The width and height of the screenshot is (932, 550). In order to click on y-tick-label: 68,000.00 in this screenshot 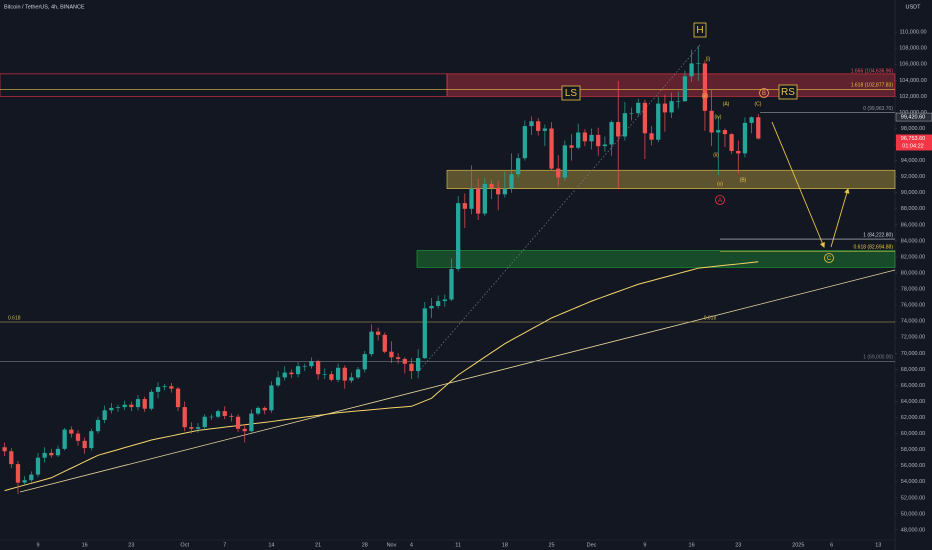, I will do `click(913, 370)`.